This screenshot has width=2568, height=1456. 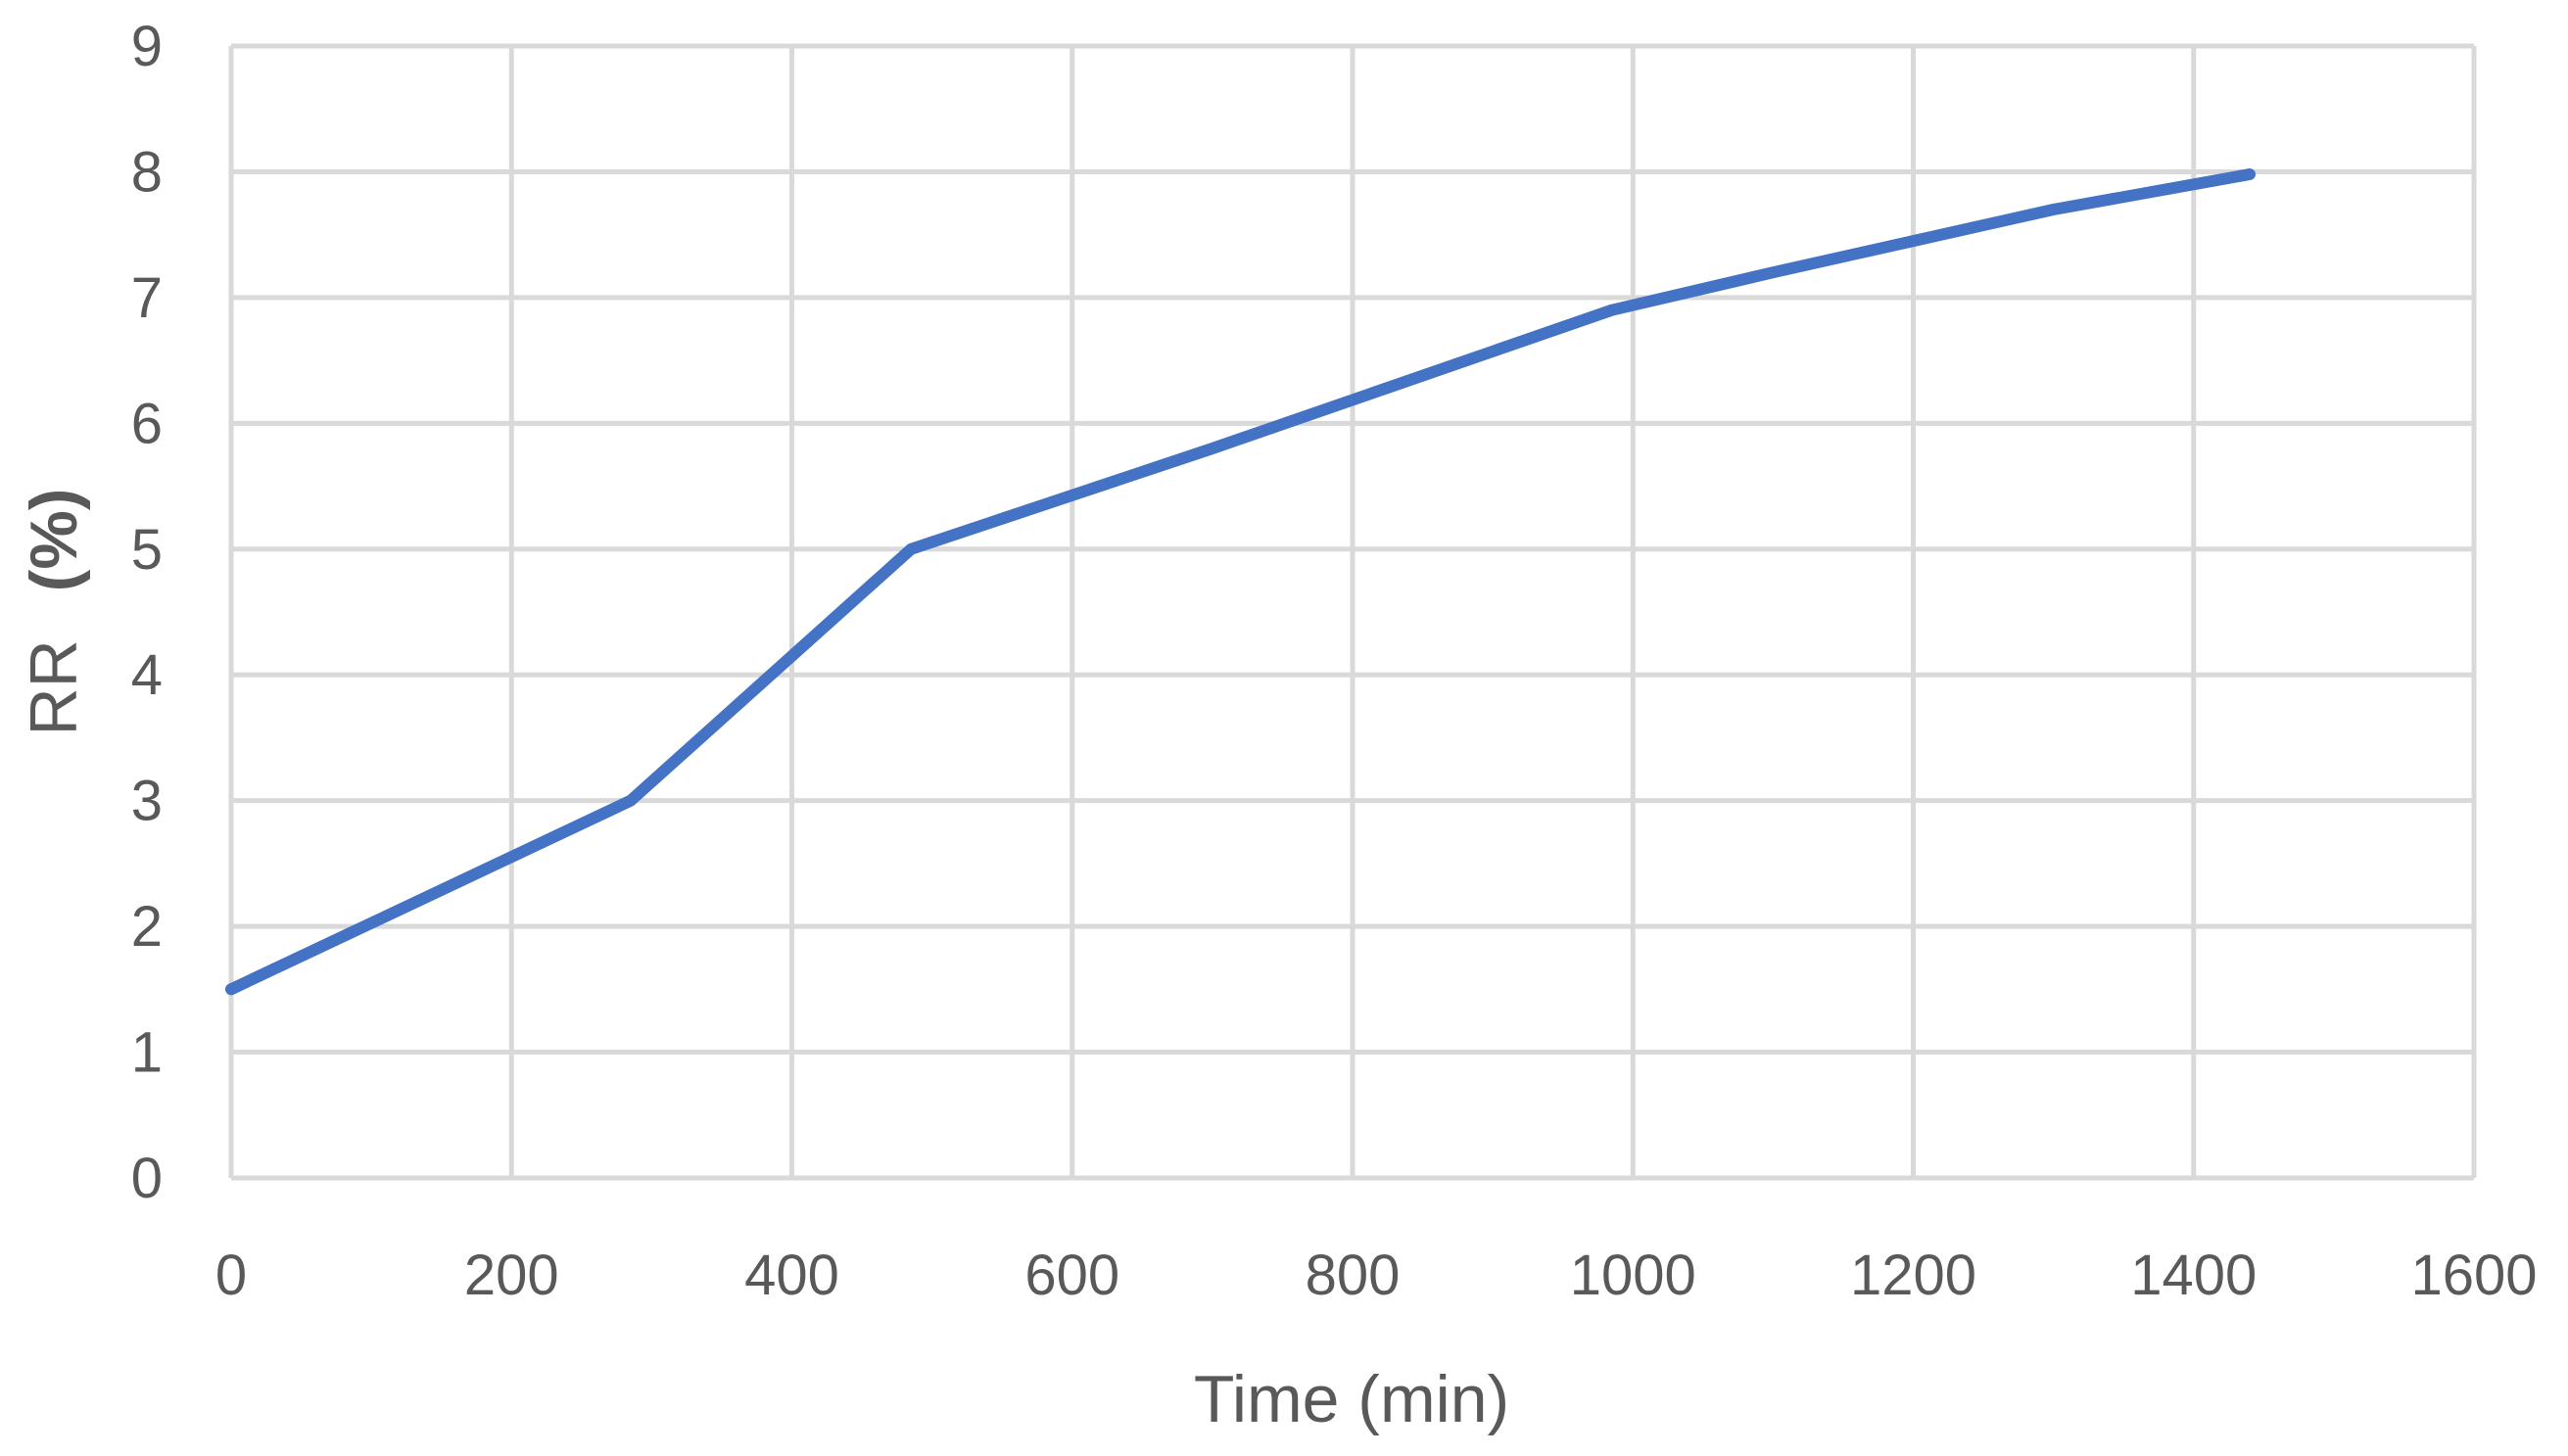 I want to click on x-tick-label: 1600, so click(x=2473, y=1275).